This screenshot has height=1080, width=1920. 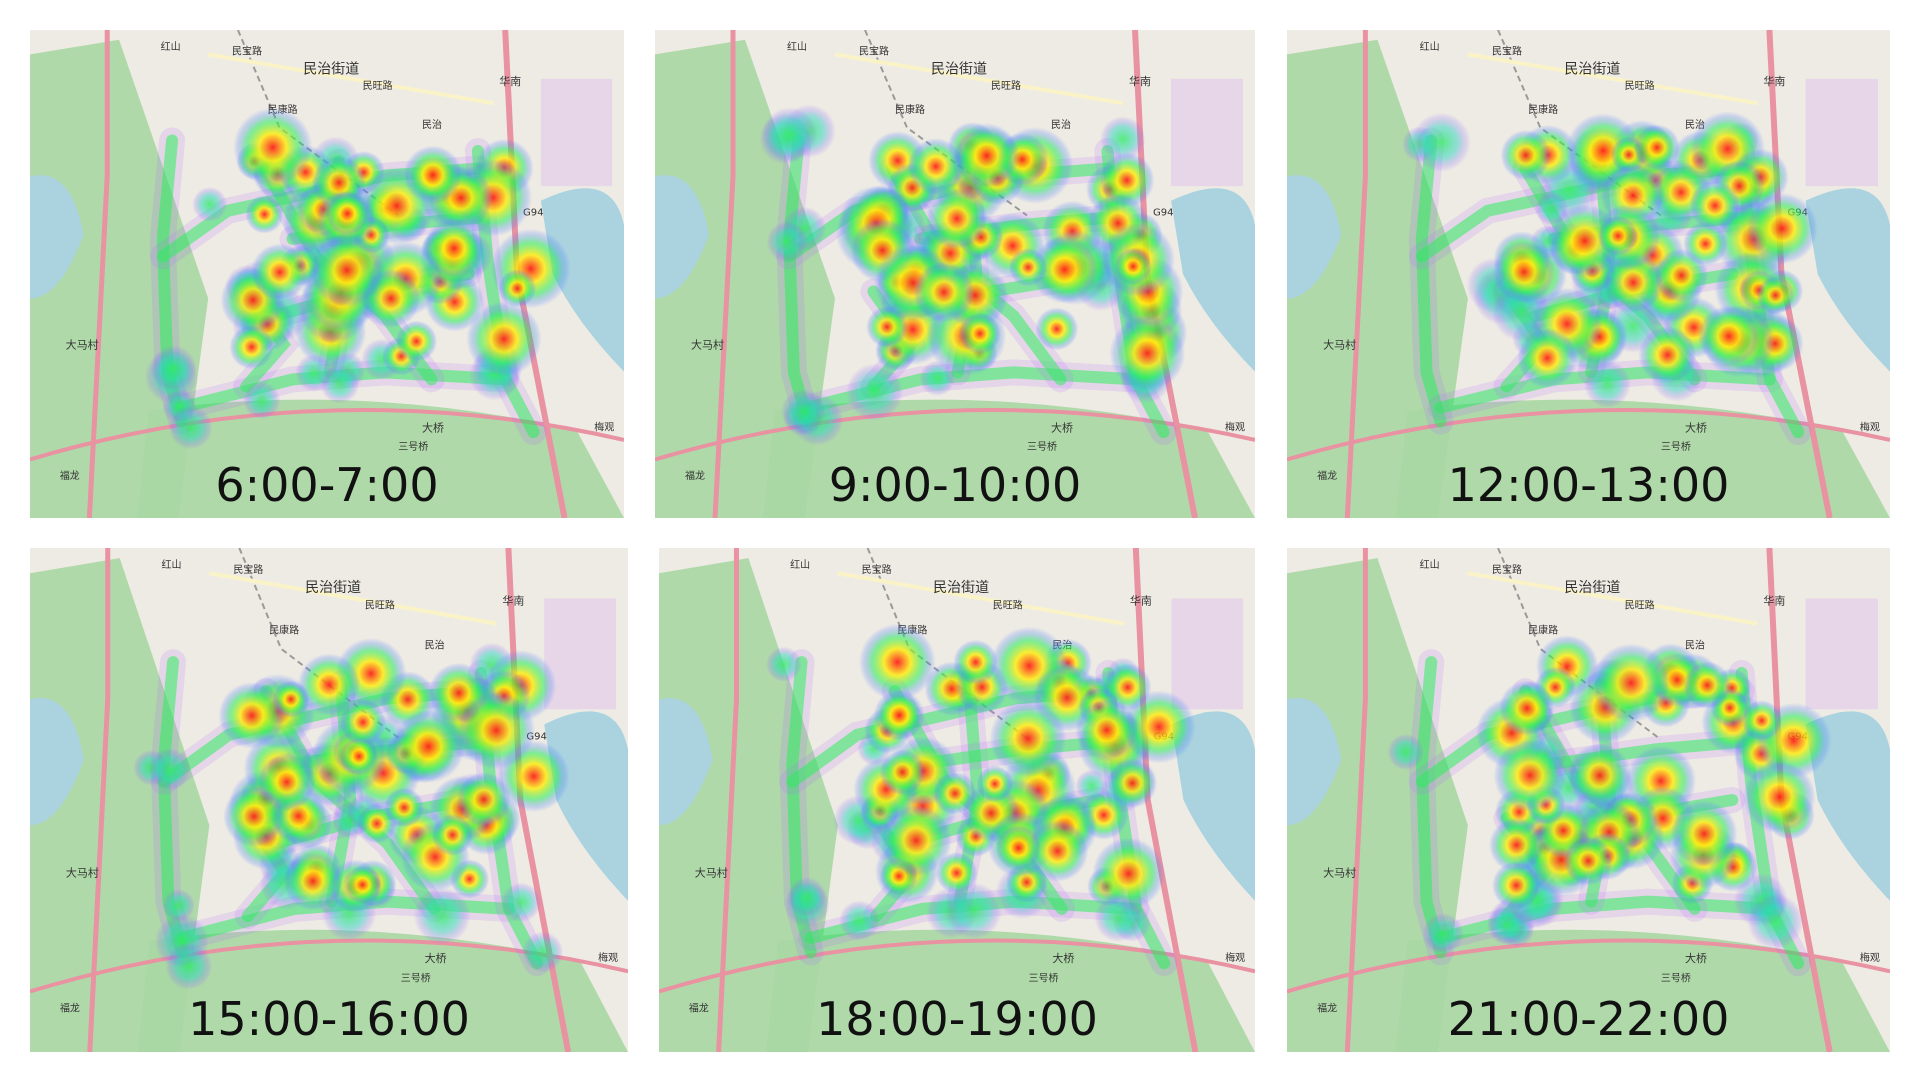 I want to click on map-place-label: 民治, so click(x=432, y=124).